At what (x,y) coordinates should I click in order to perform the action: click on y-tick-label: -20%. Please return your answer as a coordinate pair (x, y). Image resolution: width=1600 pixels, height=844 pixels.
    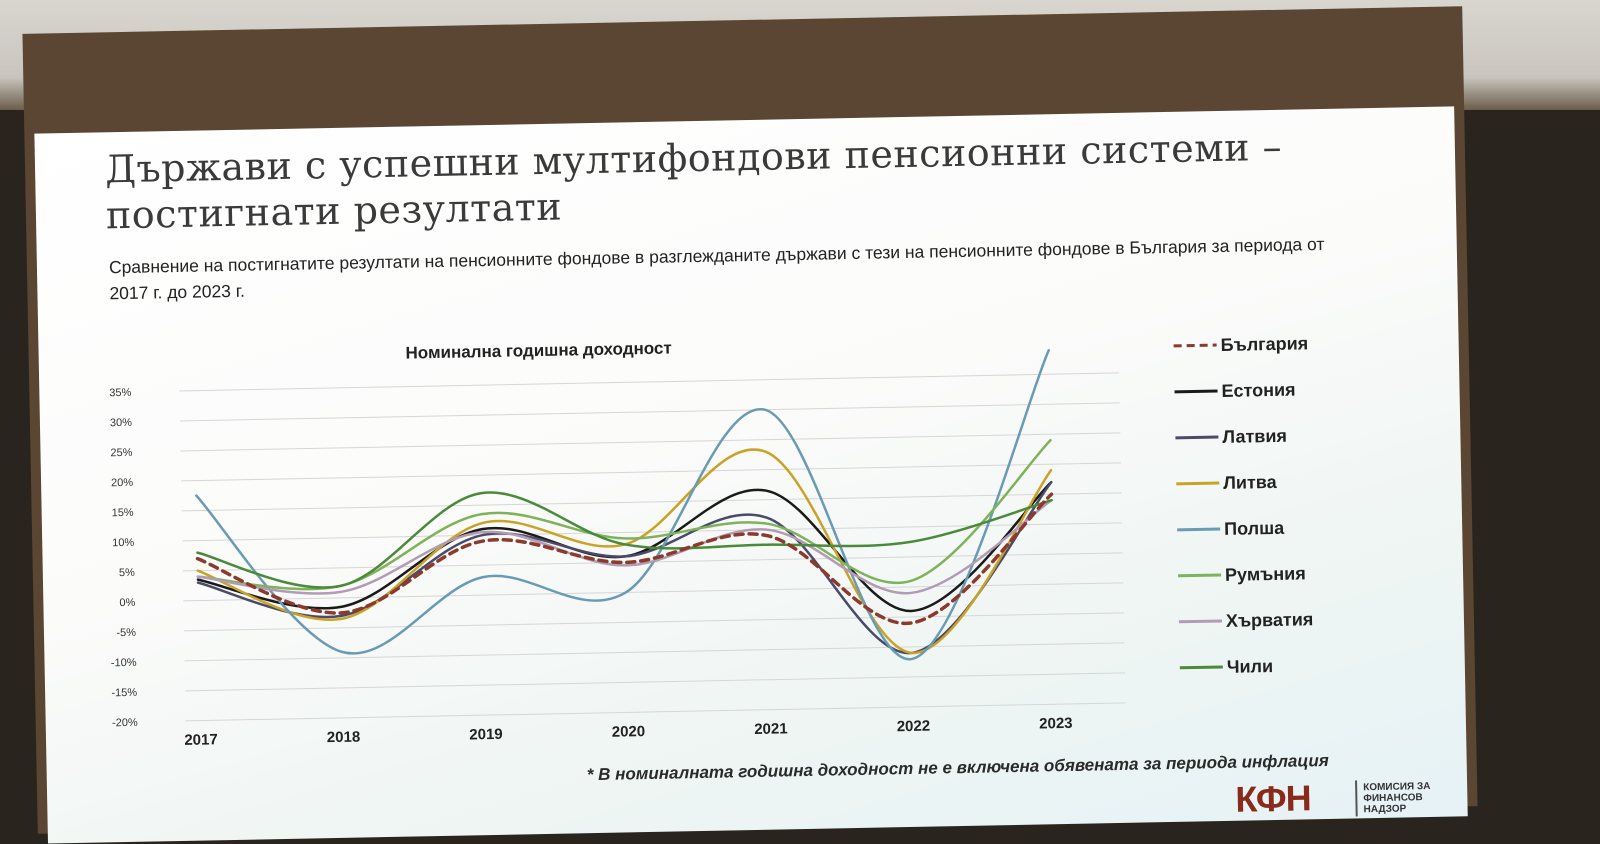
    Looking at the image, I should click on (125, 723).